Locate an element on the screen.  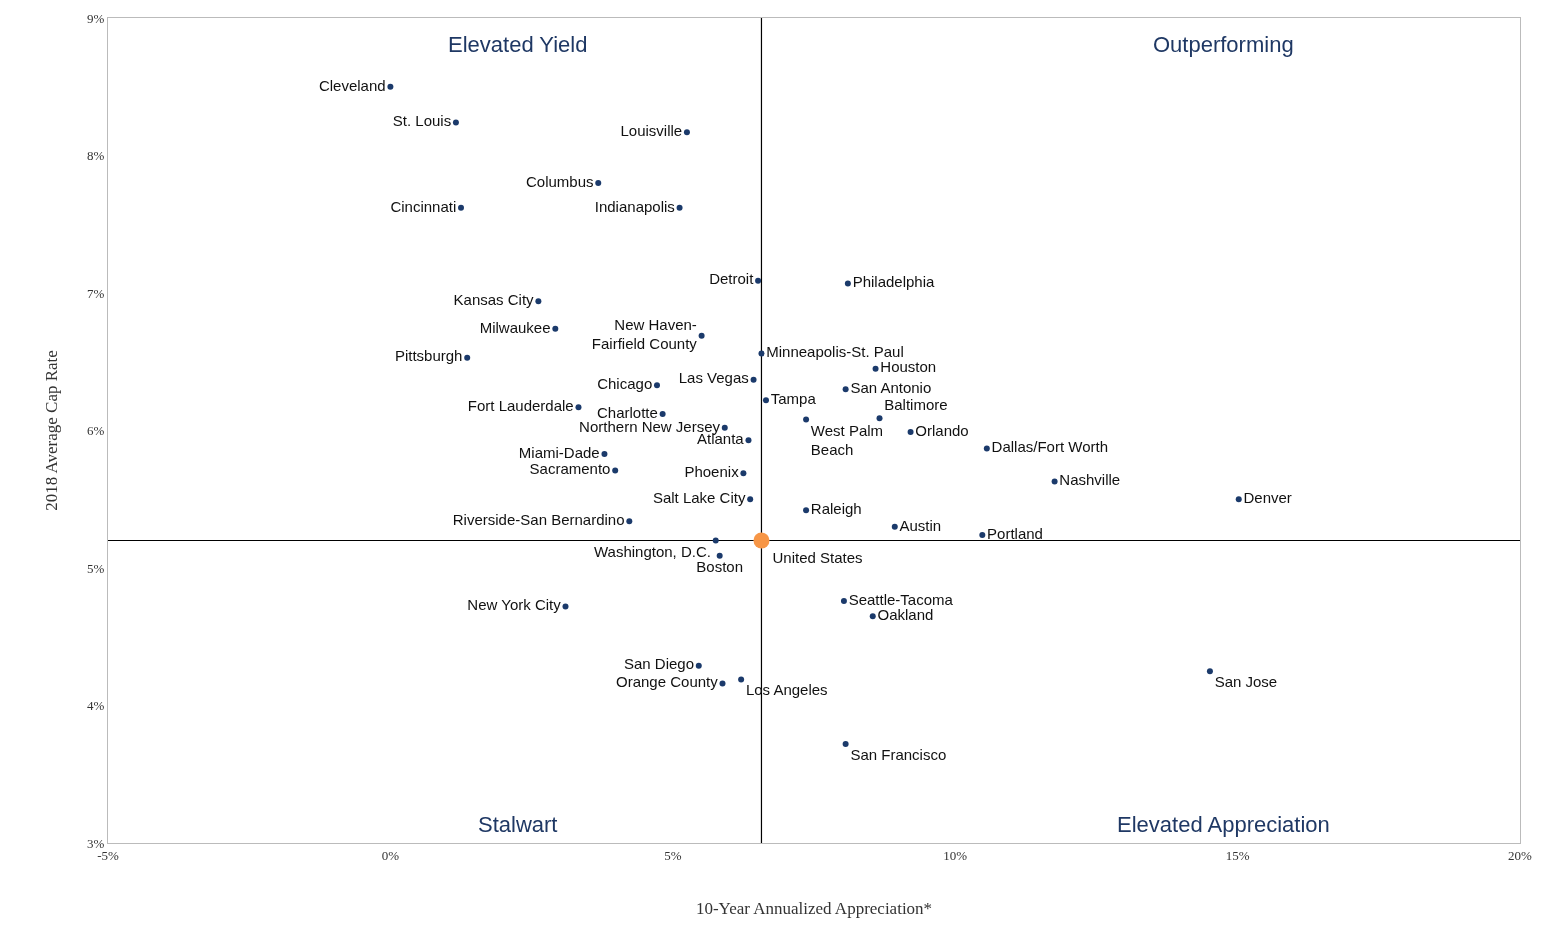
series-label: St. Louis is located at coordinates (422, 121).